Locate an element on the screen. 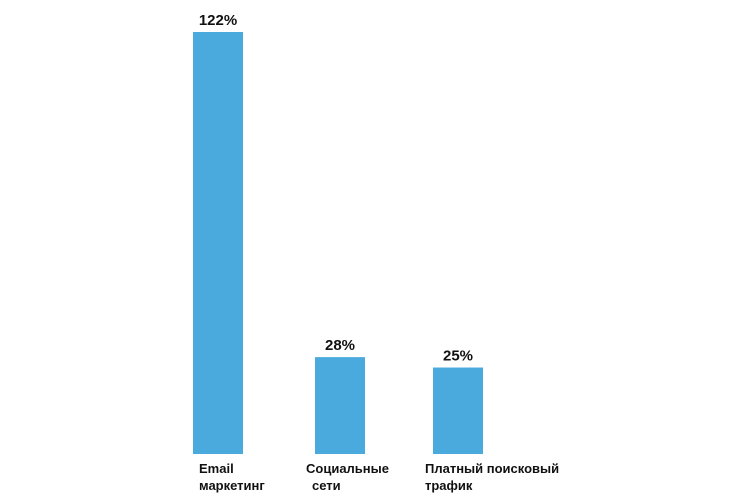 The image size is (732, 504). category-label-2-line-1: Социальные is located at coordinates (347, 468).